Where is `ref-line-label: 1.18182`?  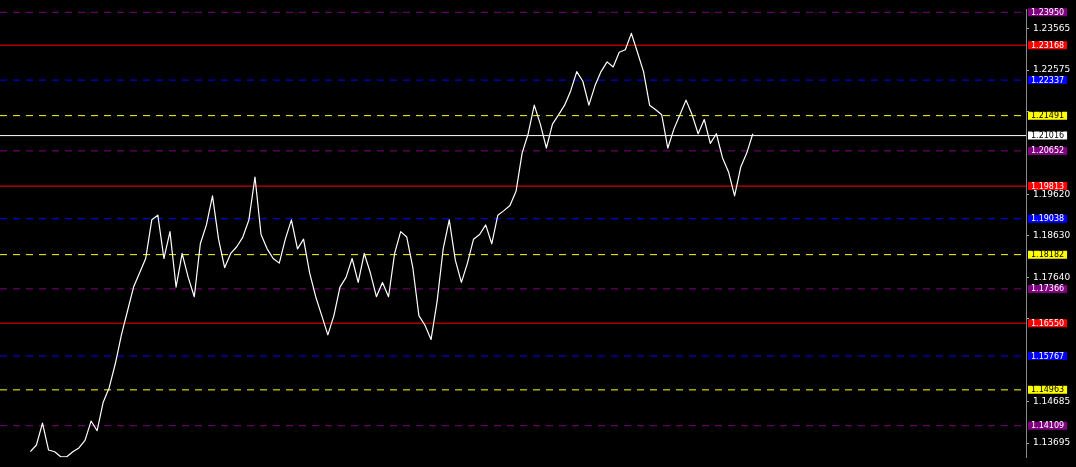 ref-line-label: 1.18182 is located at coordinates (1048, 255).